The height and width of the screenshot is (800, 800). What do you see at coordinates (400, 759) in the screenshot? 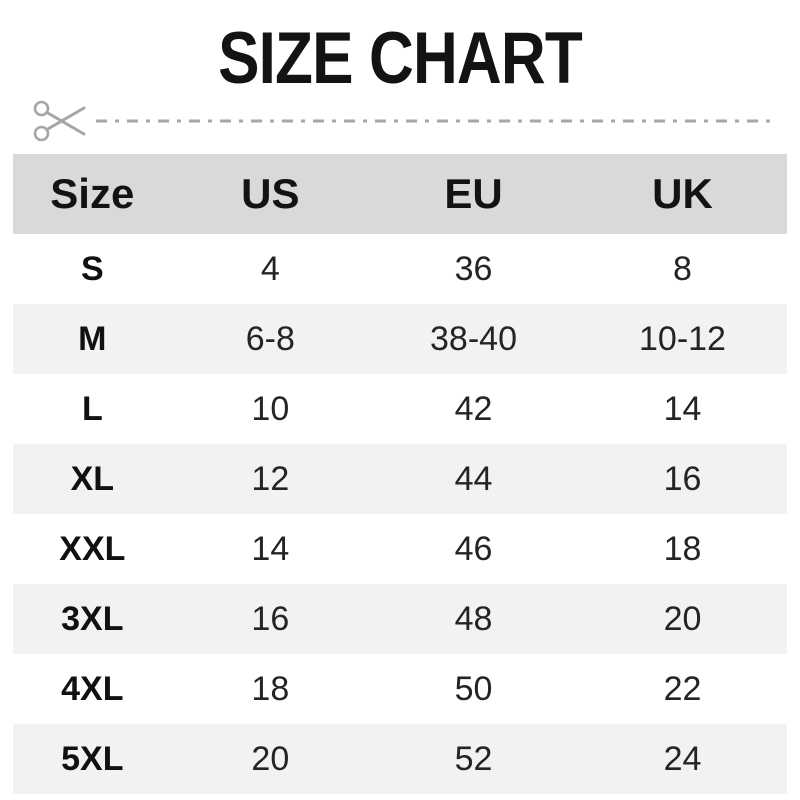
I see `table-row: 5XL 20 52 24` at bounding box center [400, 759].